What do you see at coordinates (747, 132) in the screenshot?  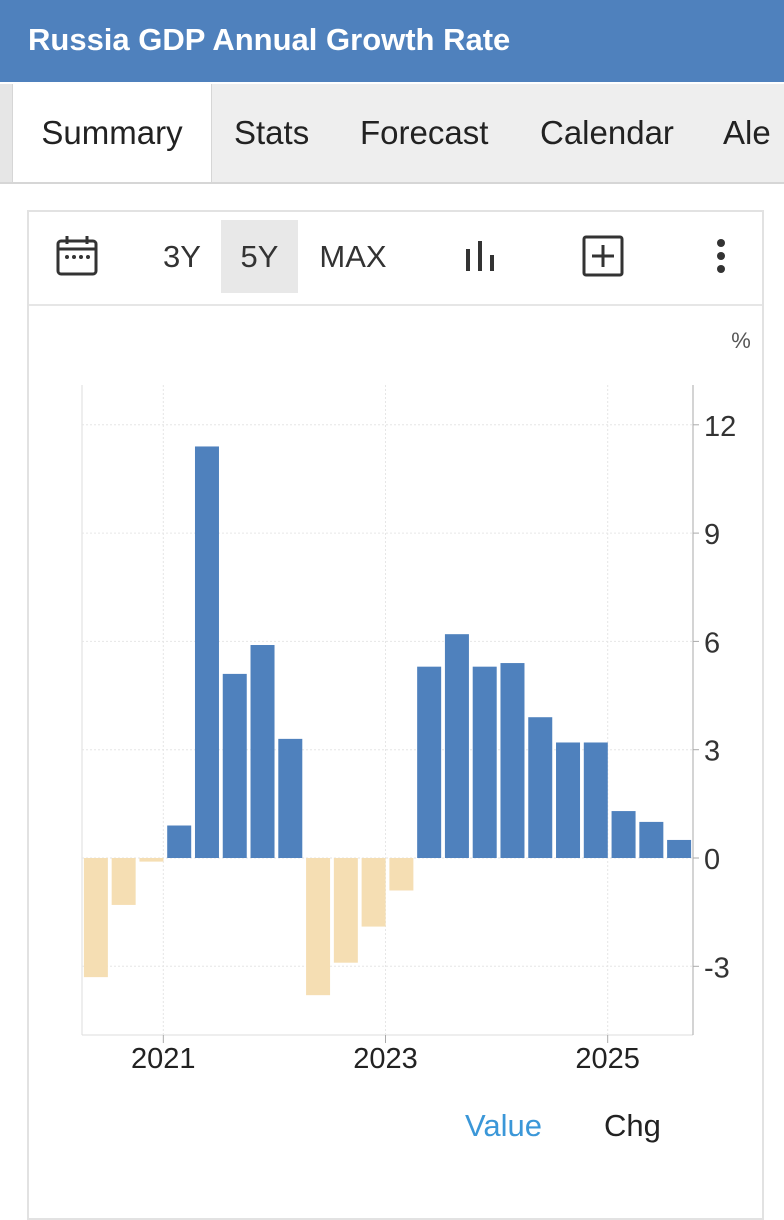 I see `tab-alerts: Ale` at bounding box center [747, 132].